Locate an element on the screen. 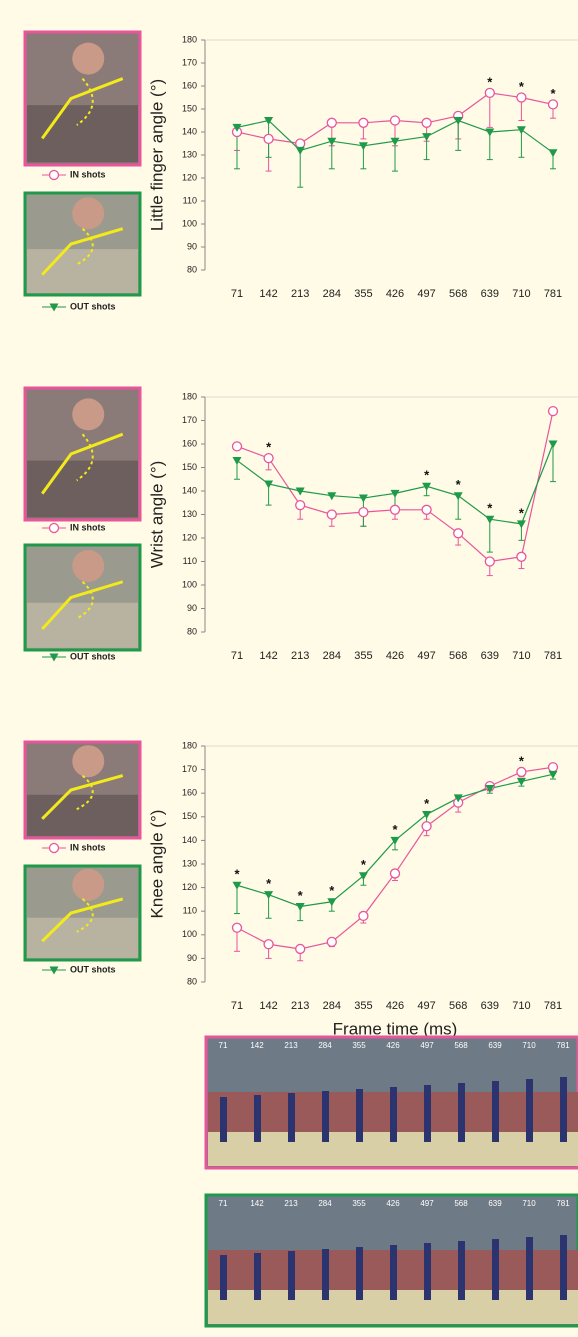 The image size is (578, 1337). y-tick-label: 160 is located at coordinates (189, 85).